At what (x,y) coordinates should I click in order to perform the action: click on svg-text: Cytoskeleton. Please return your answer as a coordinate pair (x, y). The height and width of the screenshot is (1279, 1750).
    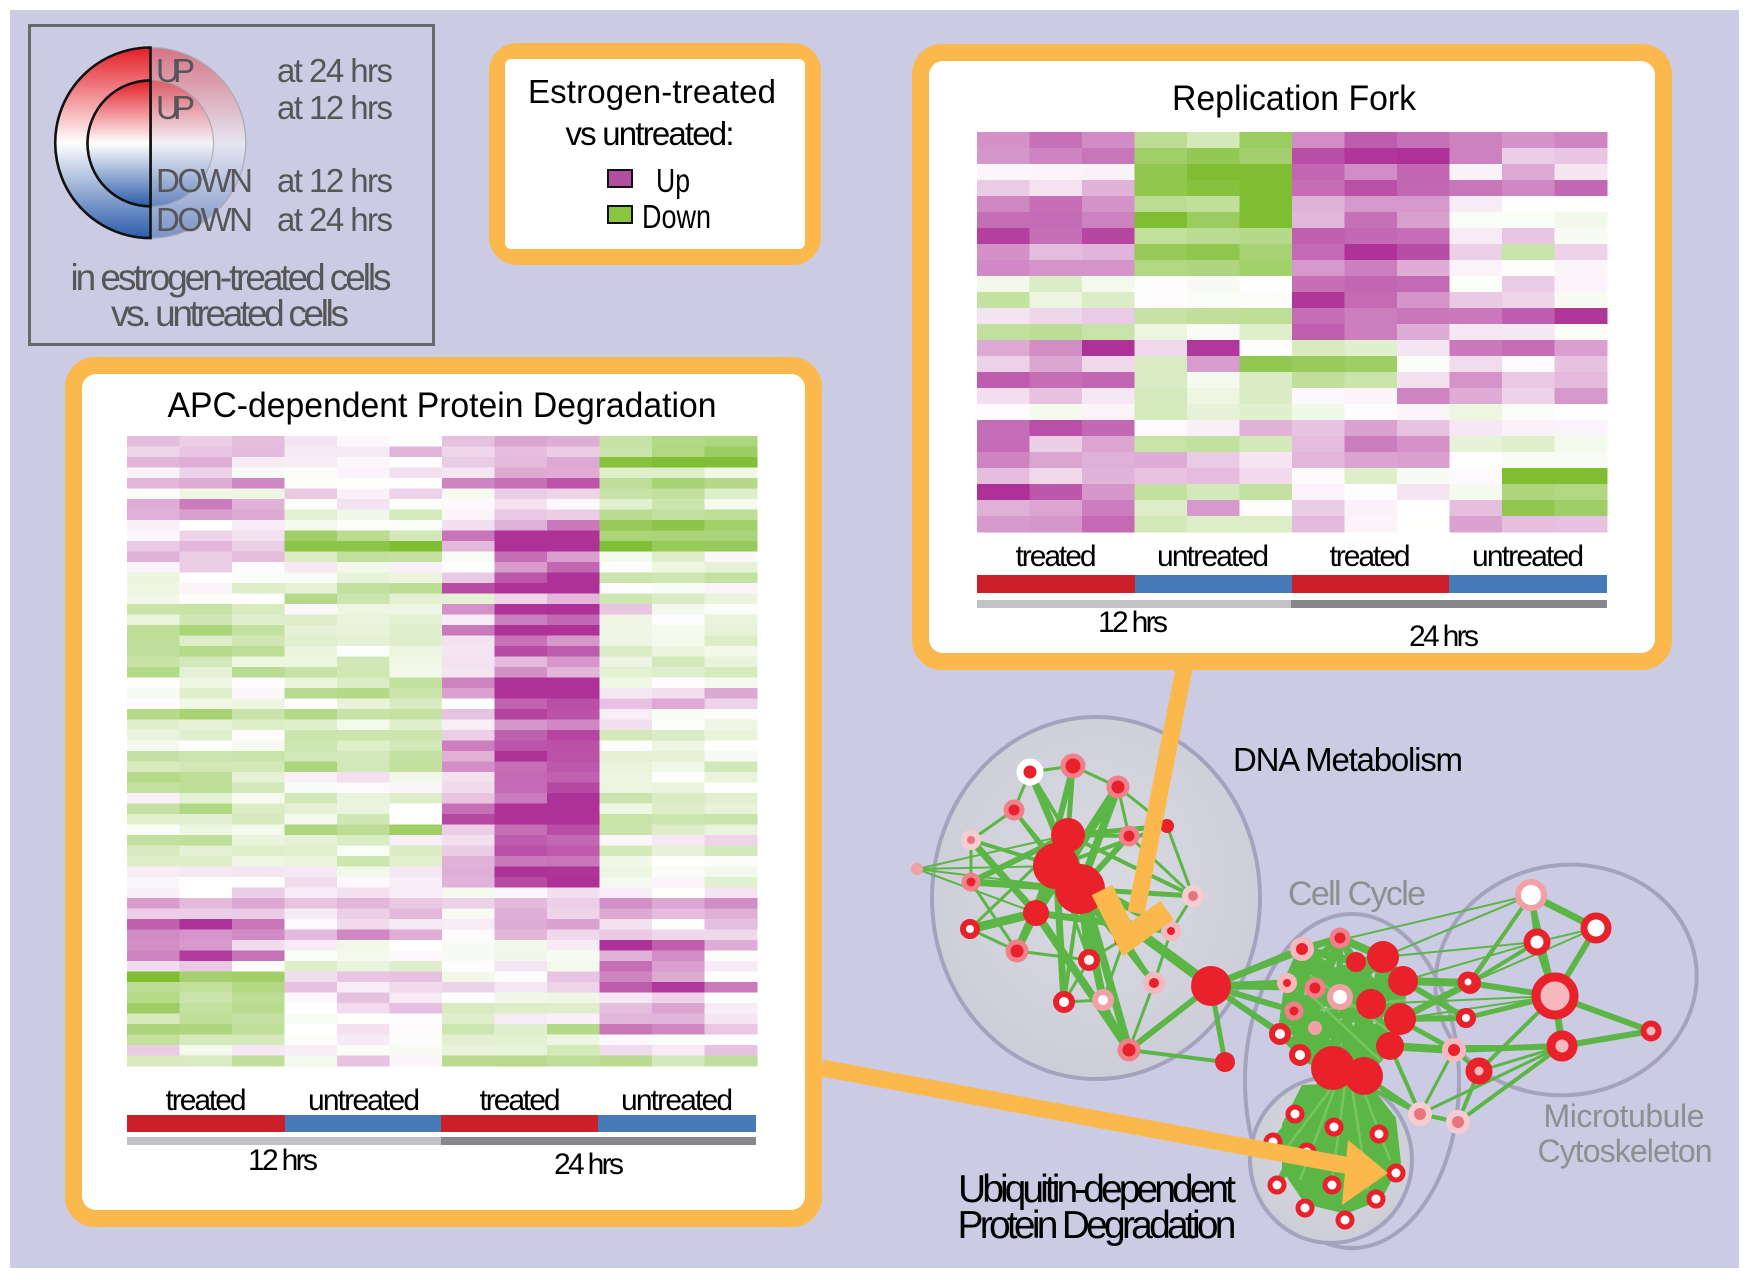
    Looking at the image, I should click on (1625, 1151).